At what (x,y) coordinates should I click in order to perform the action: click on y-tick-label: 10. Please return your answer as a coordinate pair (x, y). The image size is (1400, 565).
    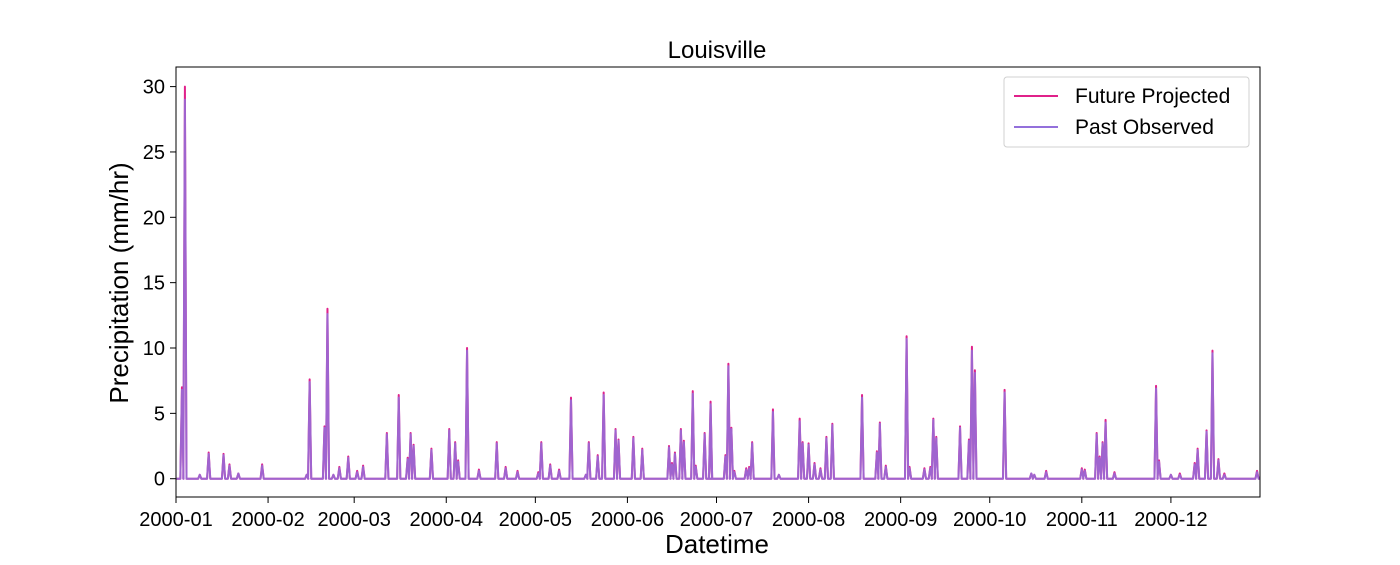
    Looking at the image, I should click on (154, 349).